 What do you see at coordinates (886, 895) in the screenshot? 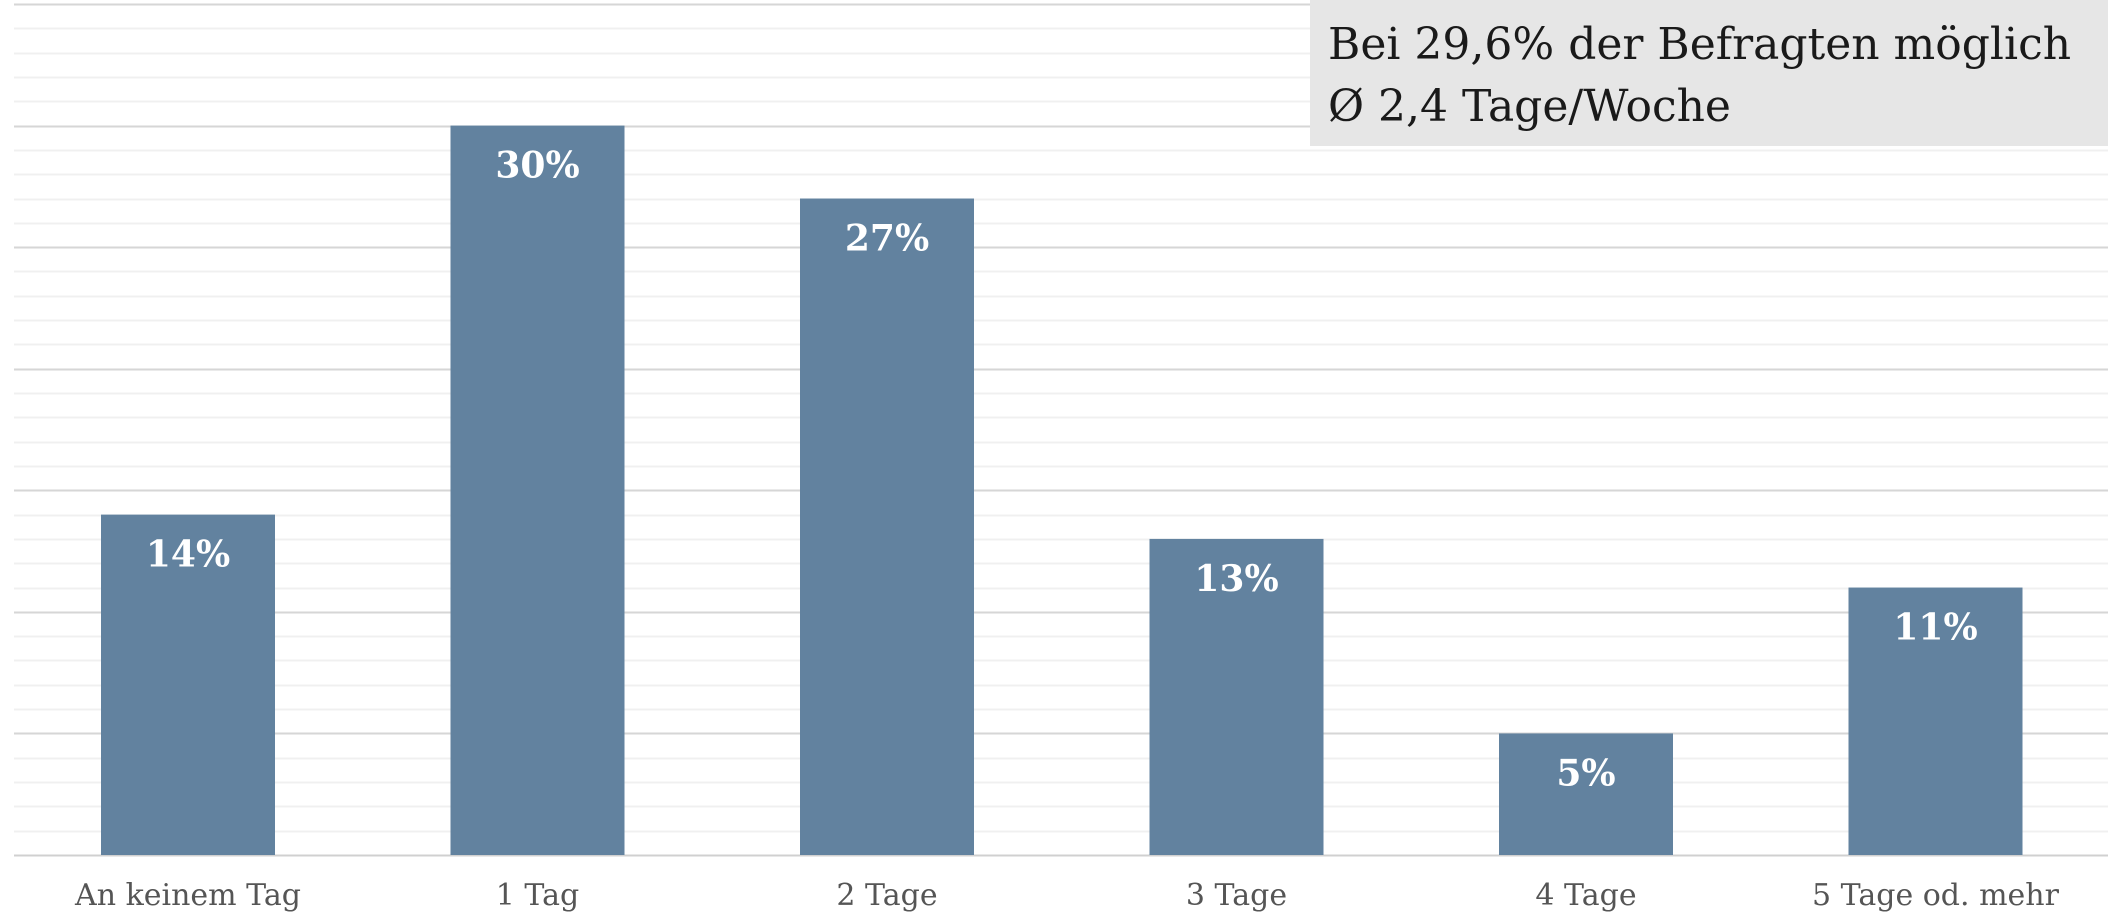
I see `x-tick-label: 2 Tage` at bounding box center [886, 895].